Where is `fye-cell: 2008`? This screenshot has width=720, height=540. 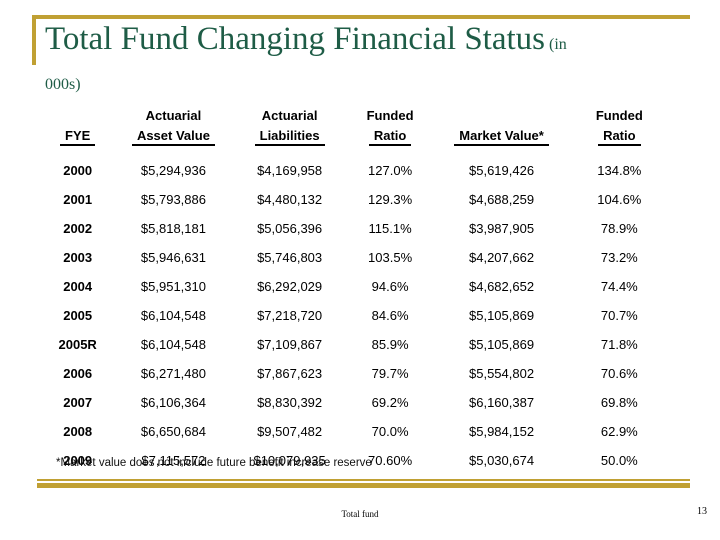
fye-cell: 2008 is located at coordinates (78, 431).